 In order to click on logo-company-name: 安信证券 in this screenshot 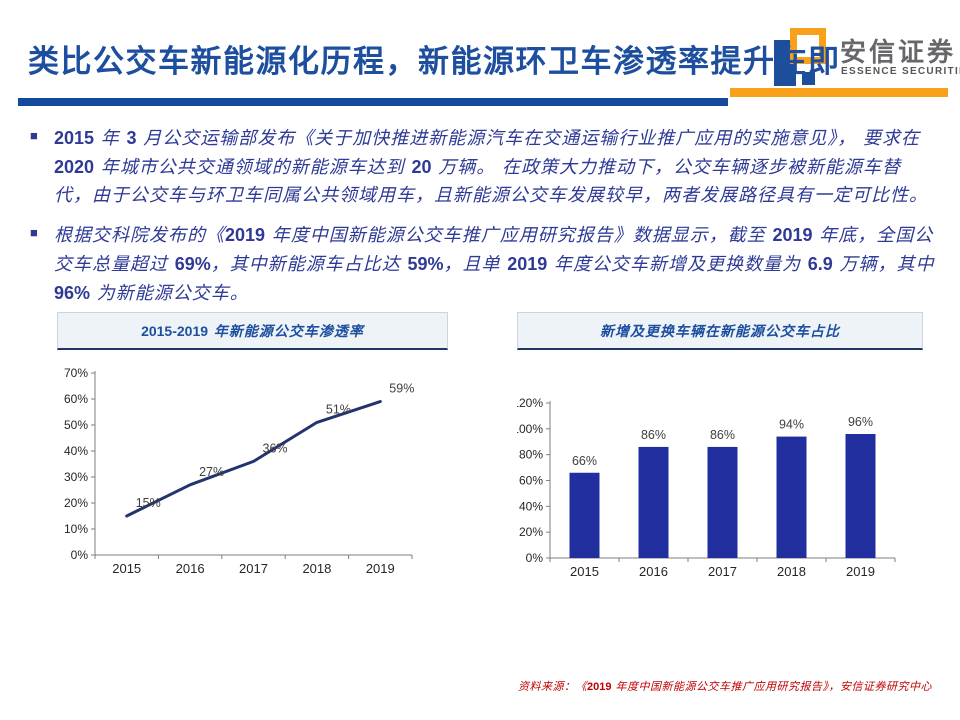, I will do `click(898, 52)`.